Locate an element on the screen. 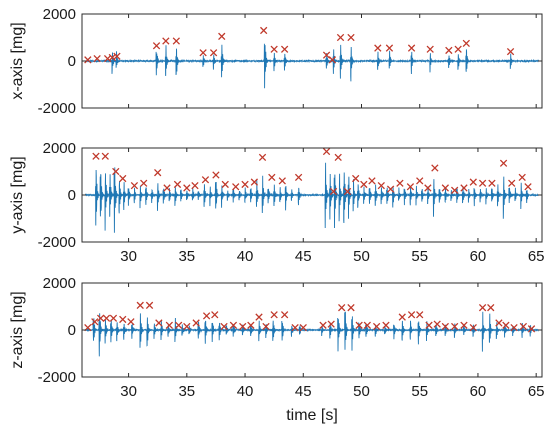  x-tick-label: 30 is located at coordinates (128, 391).